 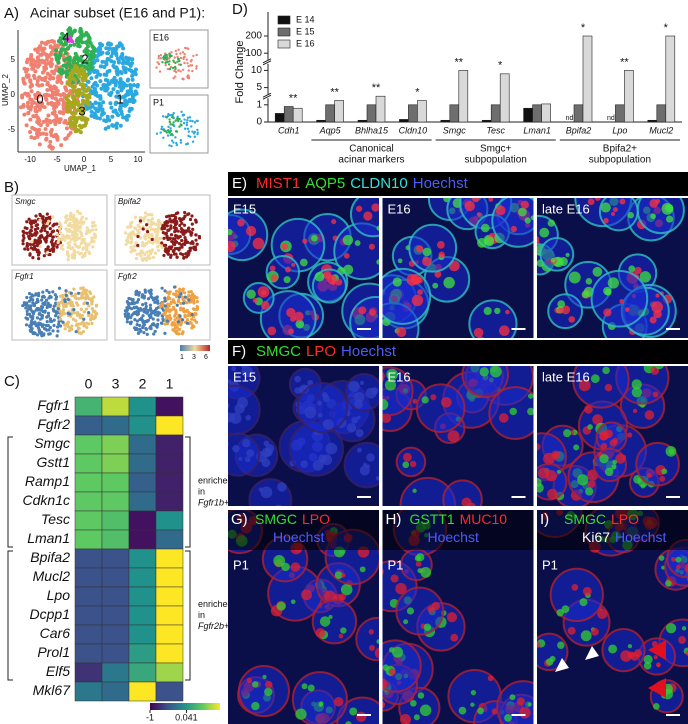 What do you see at coordinates (248, 235) in the screenshot?
I see `acinus` at bounding box center [248, 235].